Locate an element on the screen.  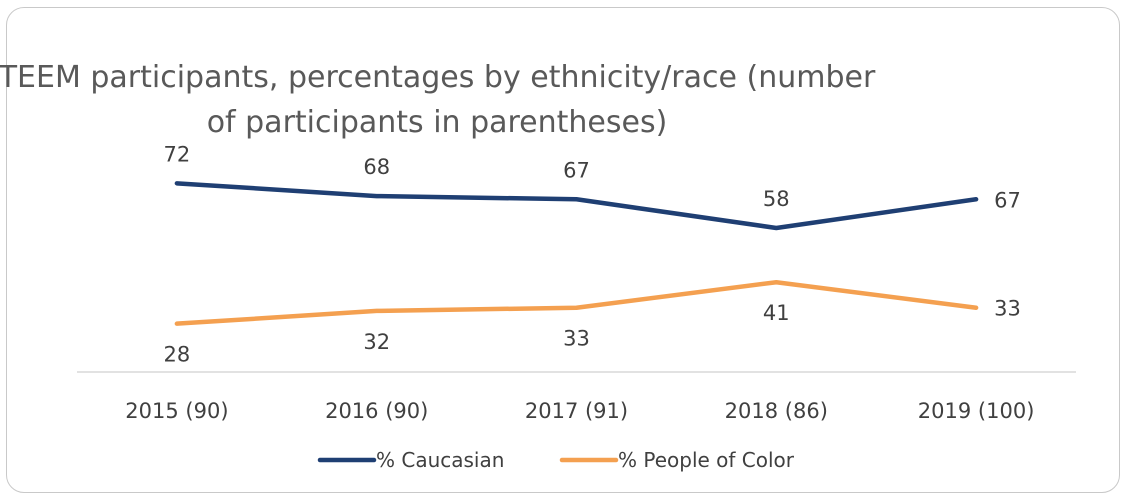
data-label: 41 is located at coordinates (776, 313).